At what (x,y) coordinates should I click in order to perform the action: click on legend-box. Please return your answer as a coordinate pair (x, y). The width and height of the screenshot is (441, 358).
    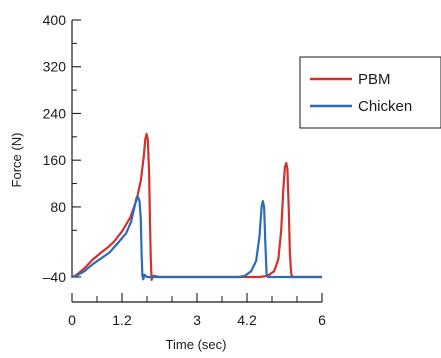
    Looking at the image, I should click on (370, 92).